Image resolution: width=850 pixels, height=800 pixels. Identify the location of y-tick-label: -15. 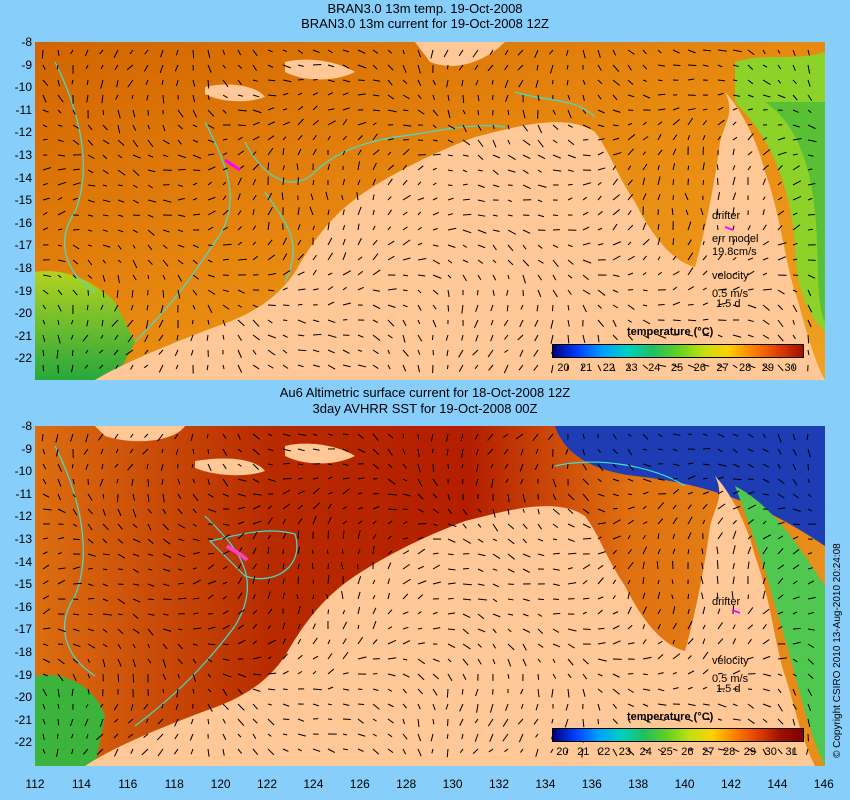
(23, 200).